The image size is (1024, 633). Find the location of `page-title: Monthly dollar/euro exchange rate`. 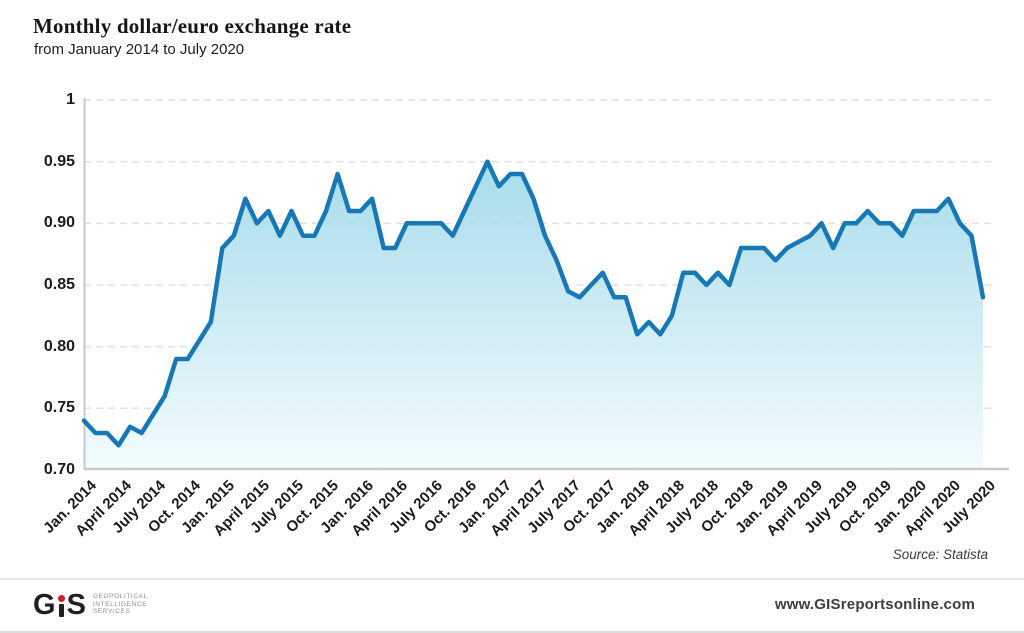

page-title: Monthly dollar/euro exchange rate is located at coordinates (192, 26).